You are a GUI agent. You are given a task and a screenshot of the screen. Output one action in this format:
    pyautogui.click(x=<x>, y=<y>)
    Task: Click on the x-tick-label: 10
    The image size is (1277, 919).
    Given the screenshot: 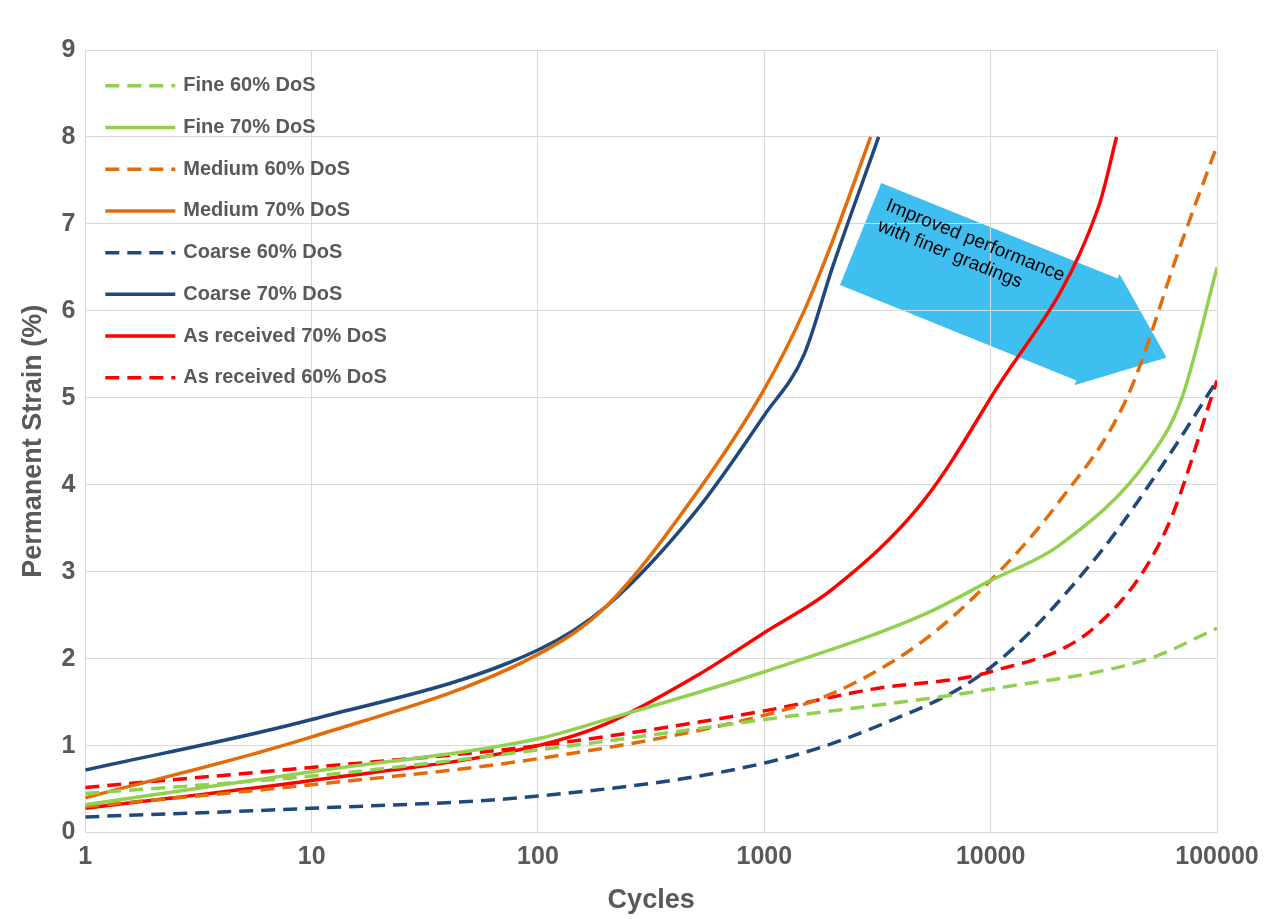 What is the action you would take?
    pyautogui.click(x=311, y=855)
    